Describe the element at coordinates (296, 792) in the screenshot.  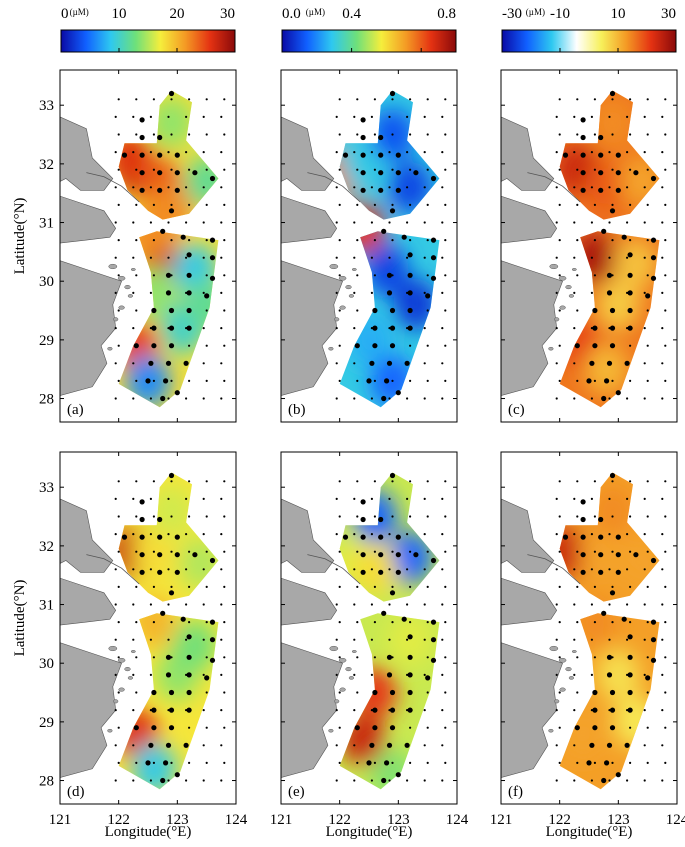
I see `panel-label: (e)` at that location.